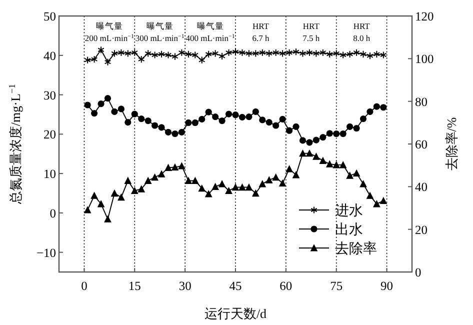 This screenshot has height=325, width=473. I want to click on x-tick-label: 45, so click(235, 286).